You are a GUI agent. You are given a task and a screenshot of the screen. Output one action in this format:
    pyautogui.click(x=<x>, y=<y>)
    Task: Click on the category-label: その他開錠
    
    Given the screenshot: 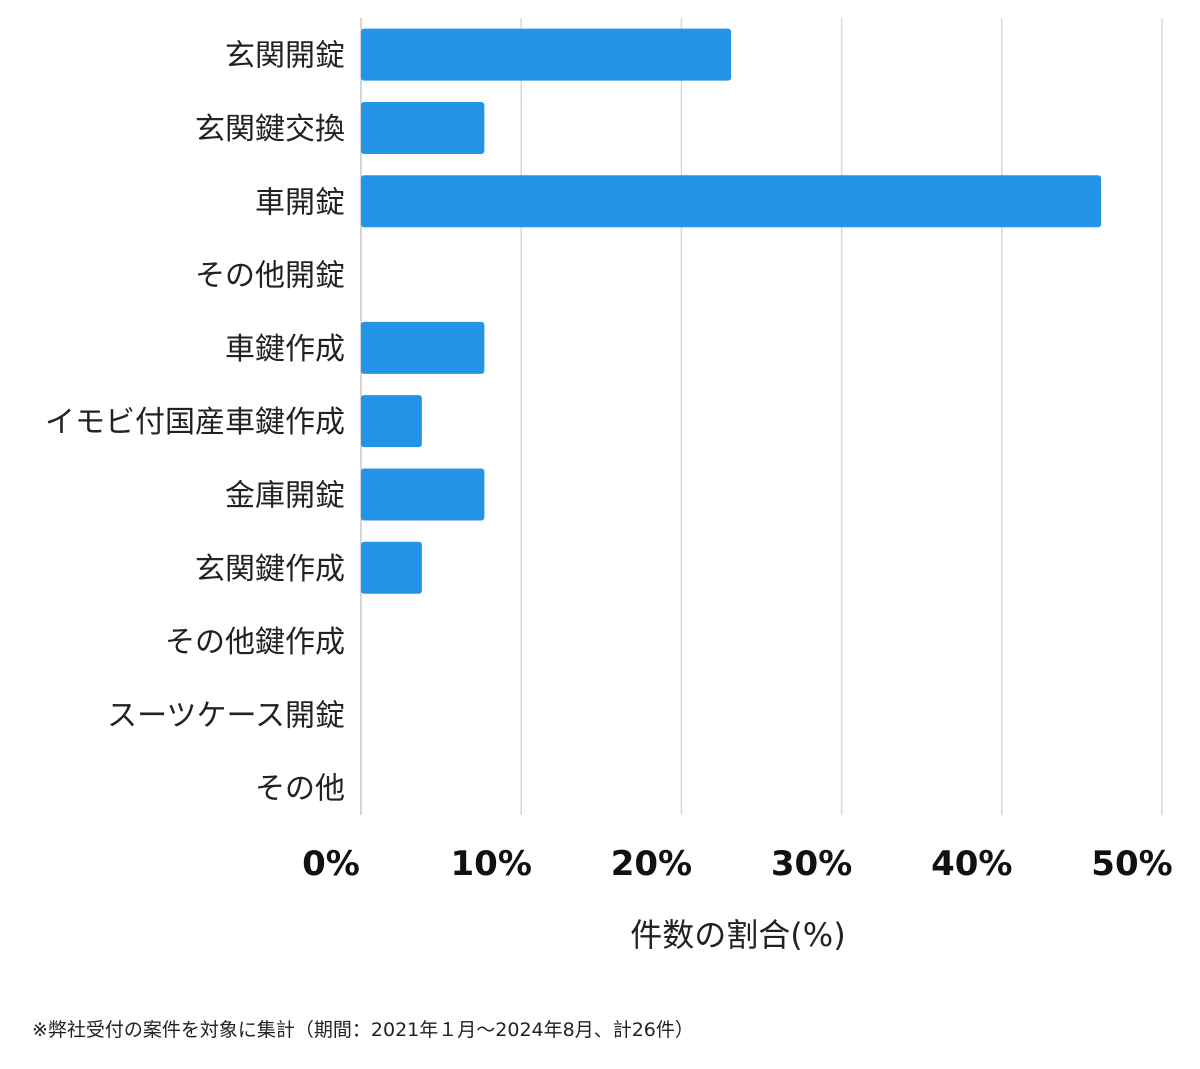 What is the action you would take?
    pyautogui.click(x=270, y=276)
    